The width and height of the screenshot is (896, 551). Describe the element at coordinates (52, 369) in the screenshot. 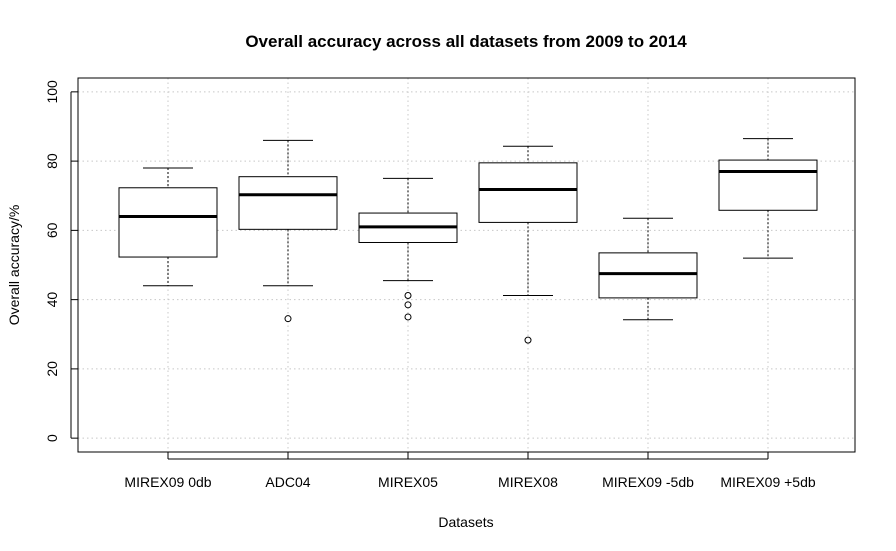

I see `y-tick-label: 20` at that location.